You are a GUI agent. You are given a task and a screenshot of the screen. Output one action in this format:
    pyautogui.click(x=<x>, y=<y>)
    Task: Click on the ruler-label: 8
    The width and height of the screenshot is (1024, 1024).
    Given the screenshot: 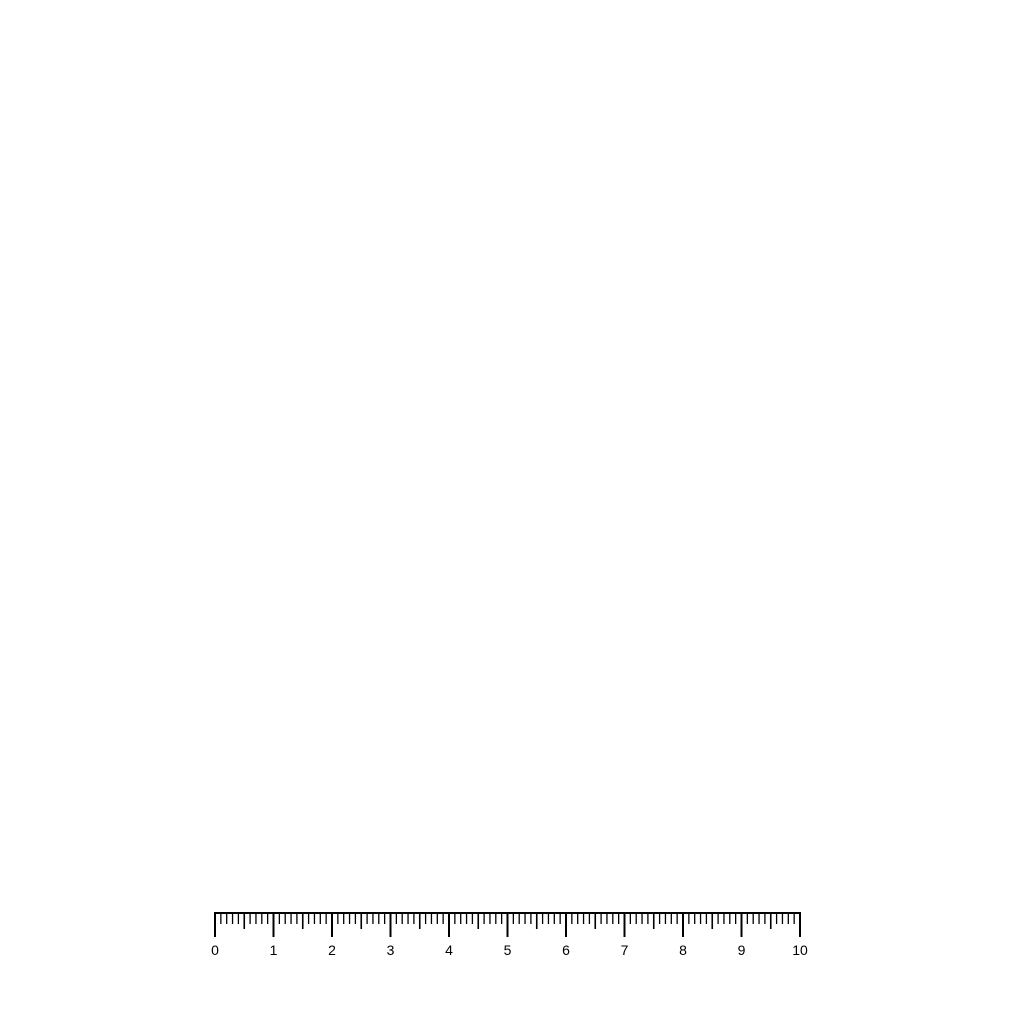 What is the action you would take?
    pyautogui.click(x=683, y=950)
    